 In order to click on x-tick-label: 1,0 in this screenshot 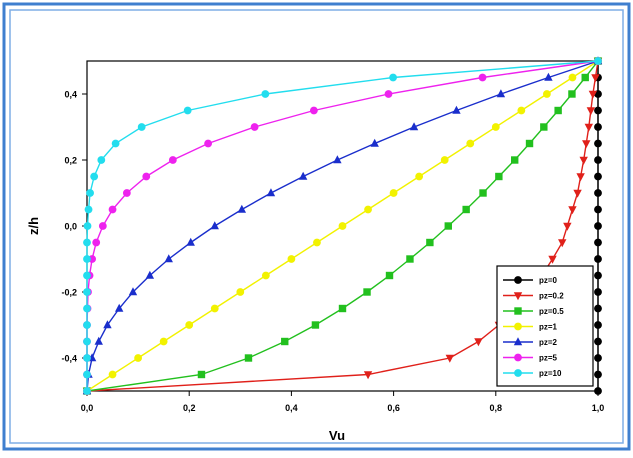, I will do `click(598, 408)`.